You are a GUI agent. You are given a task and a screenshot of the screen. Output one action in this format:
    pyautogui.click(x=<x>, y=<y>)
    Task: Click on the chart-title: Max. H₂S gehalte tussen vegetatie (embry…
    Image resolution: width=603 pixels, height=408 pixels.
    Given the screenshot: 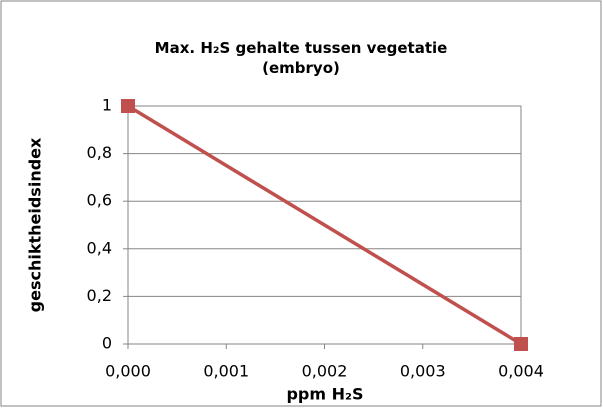 What is the action you would take?
    pyautogui.click(x=301, y=58)
    